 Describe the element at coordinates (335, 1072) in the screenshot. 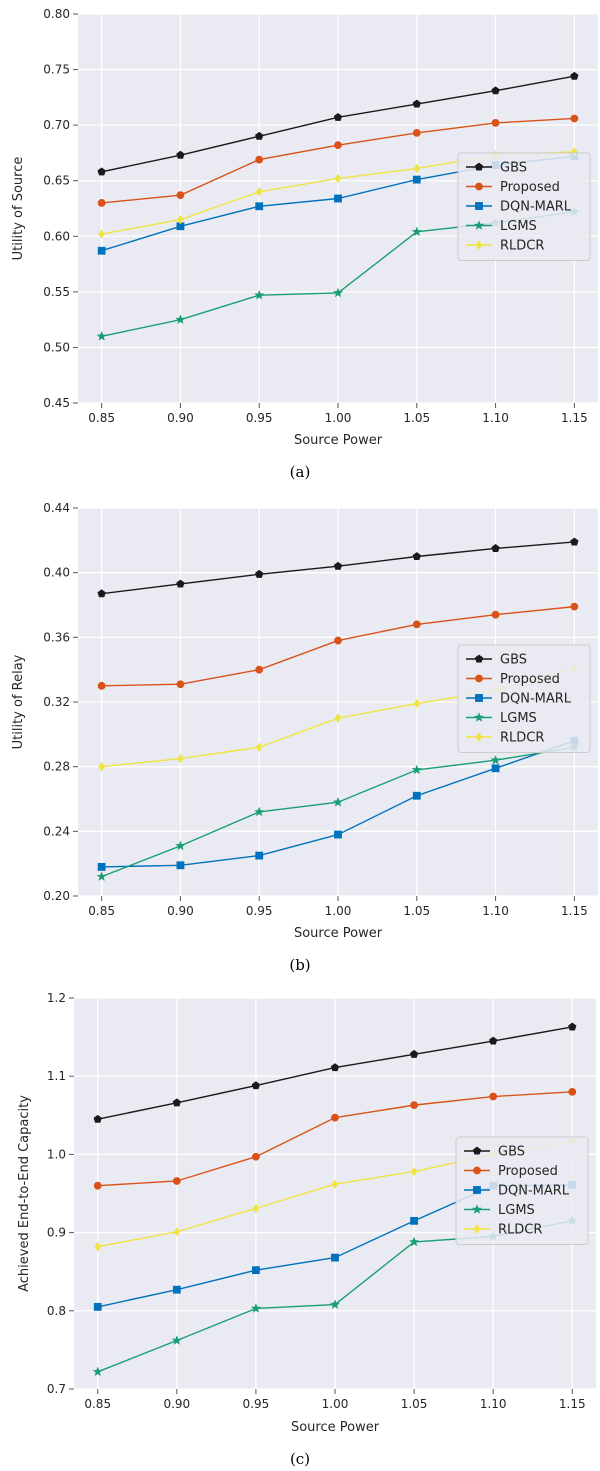

I see `series-gbs` at that location.